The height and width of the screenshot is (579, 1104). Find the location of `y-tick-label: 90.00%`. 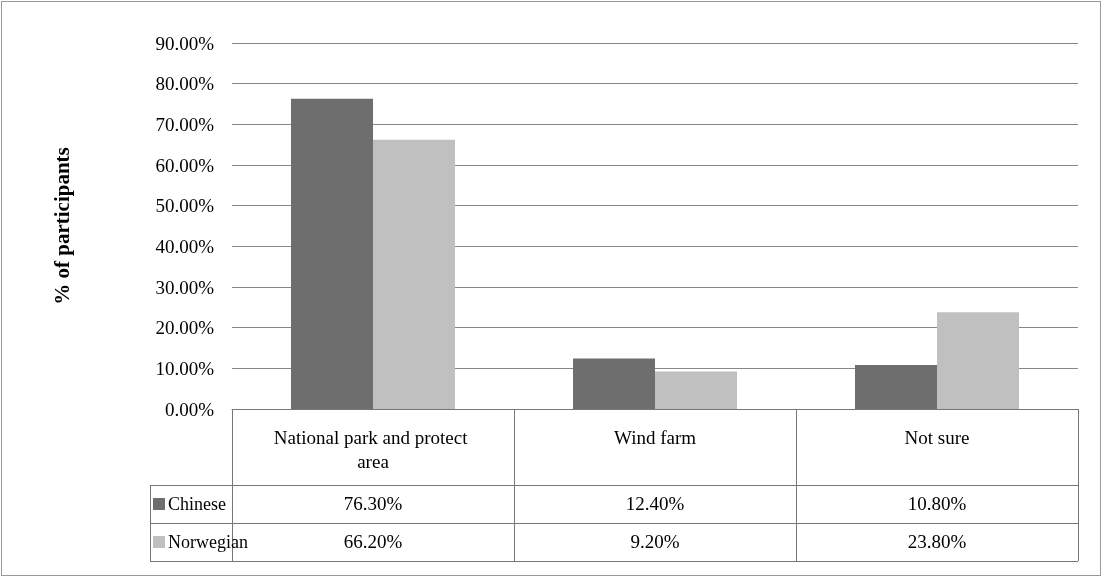

y-tick-label: 90.00% is located at coordinates (185, 43).